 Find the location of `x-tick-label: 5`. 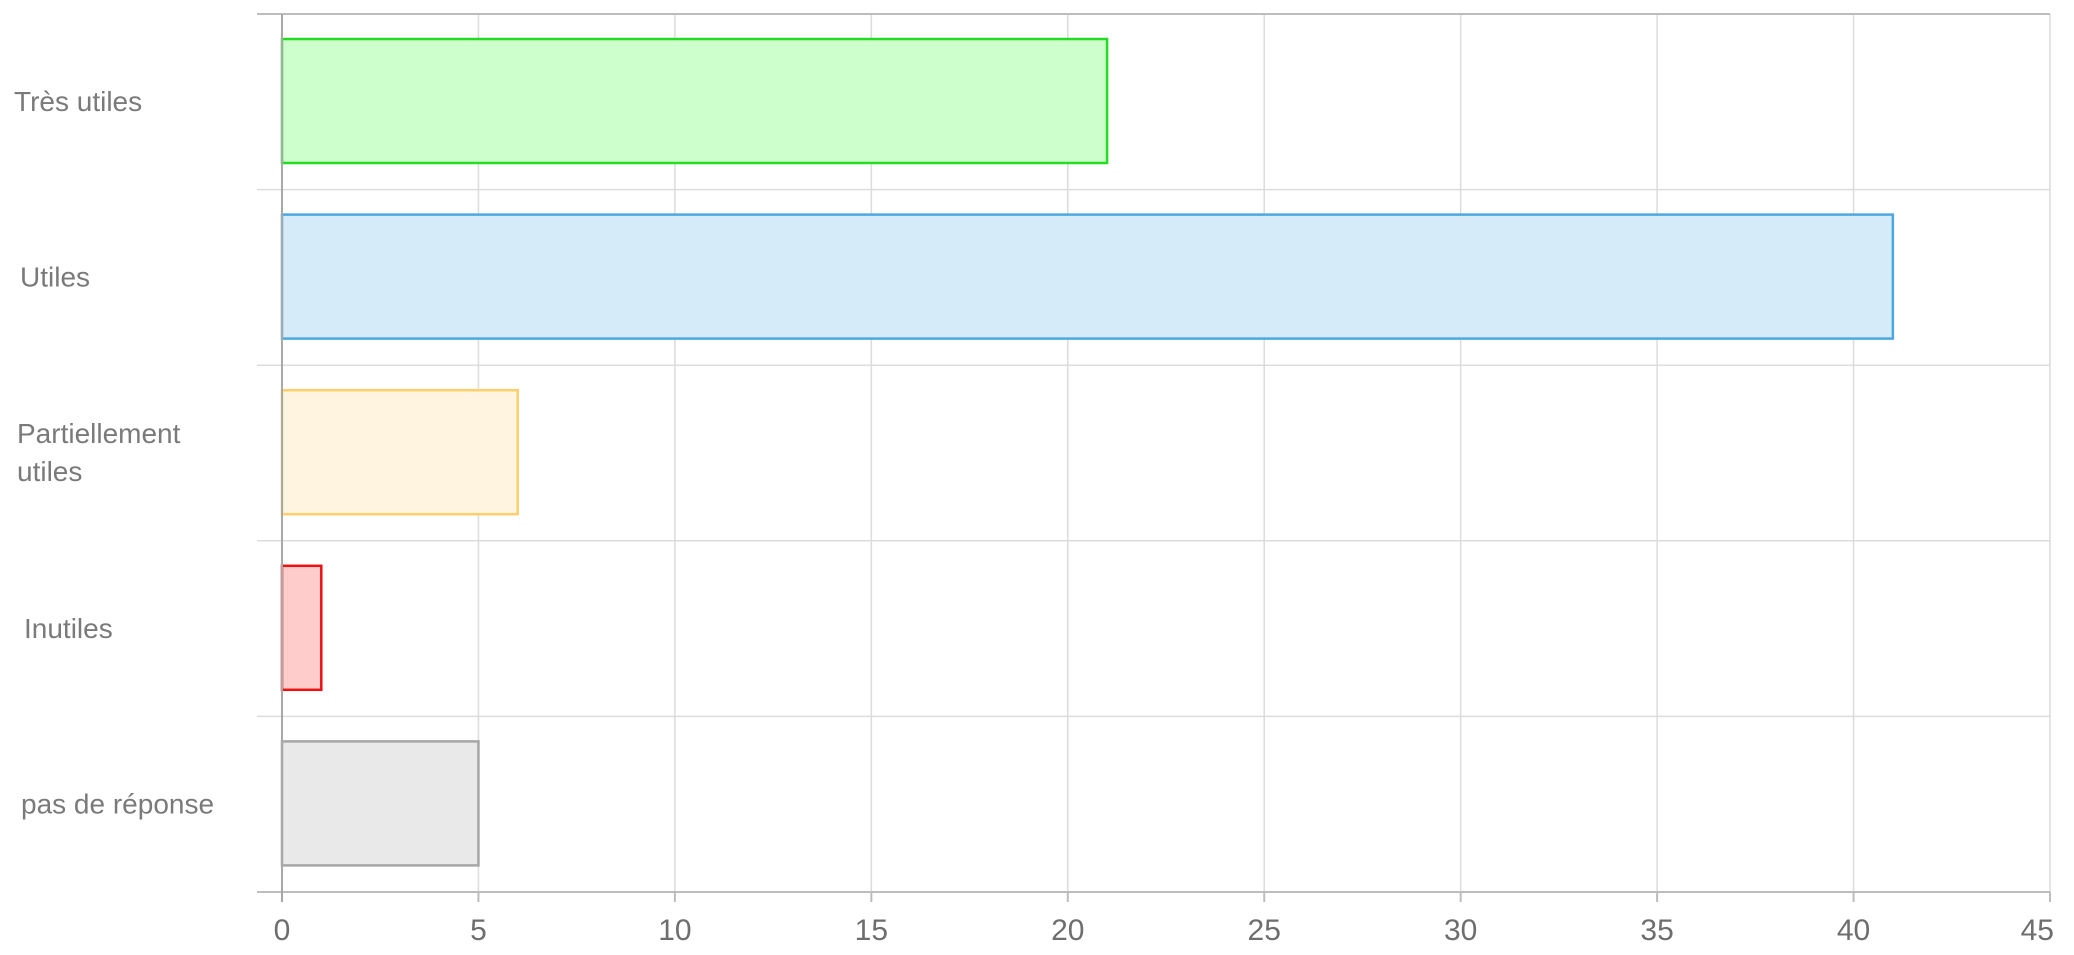

x-tick-label: 5 is located at coordinates (478, 930).